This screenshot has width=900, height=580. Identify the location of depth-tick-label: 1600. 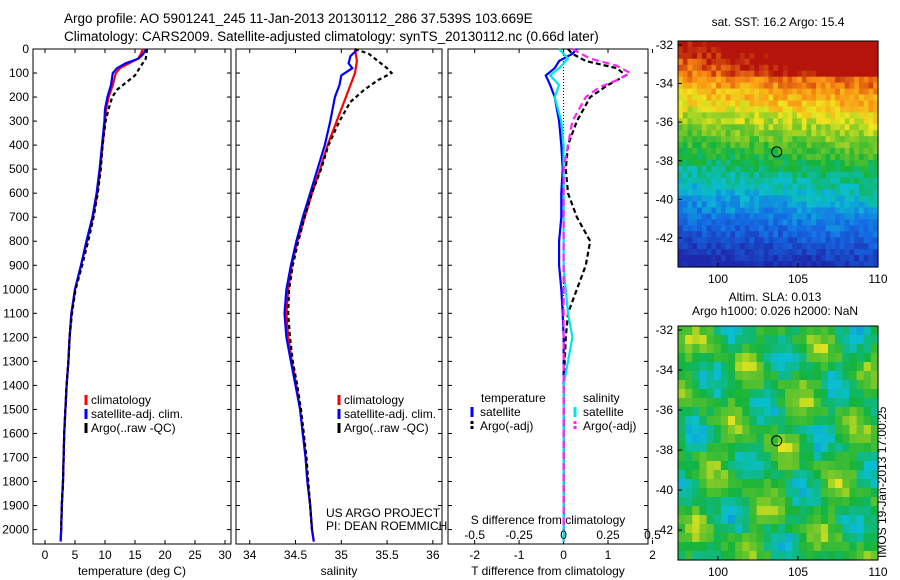
(15, 433).